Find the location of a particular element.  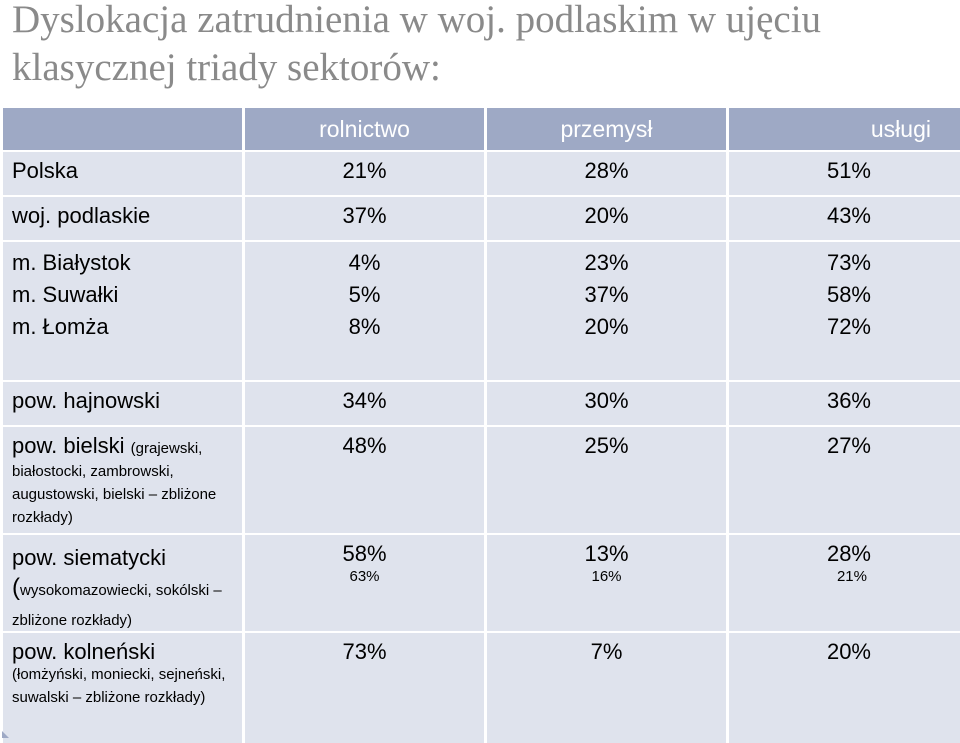

district-paren: ( is located at coordinates (16, 587).